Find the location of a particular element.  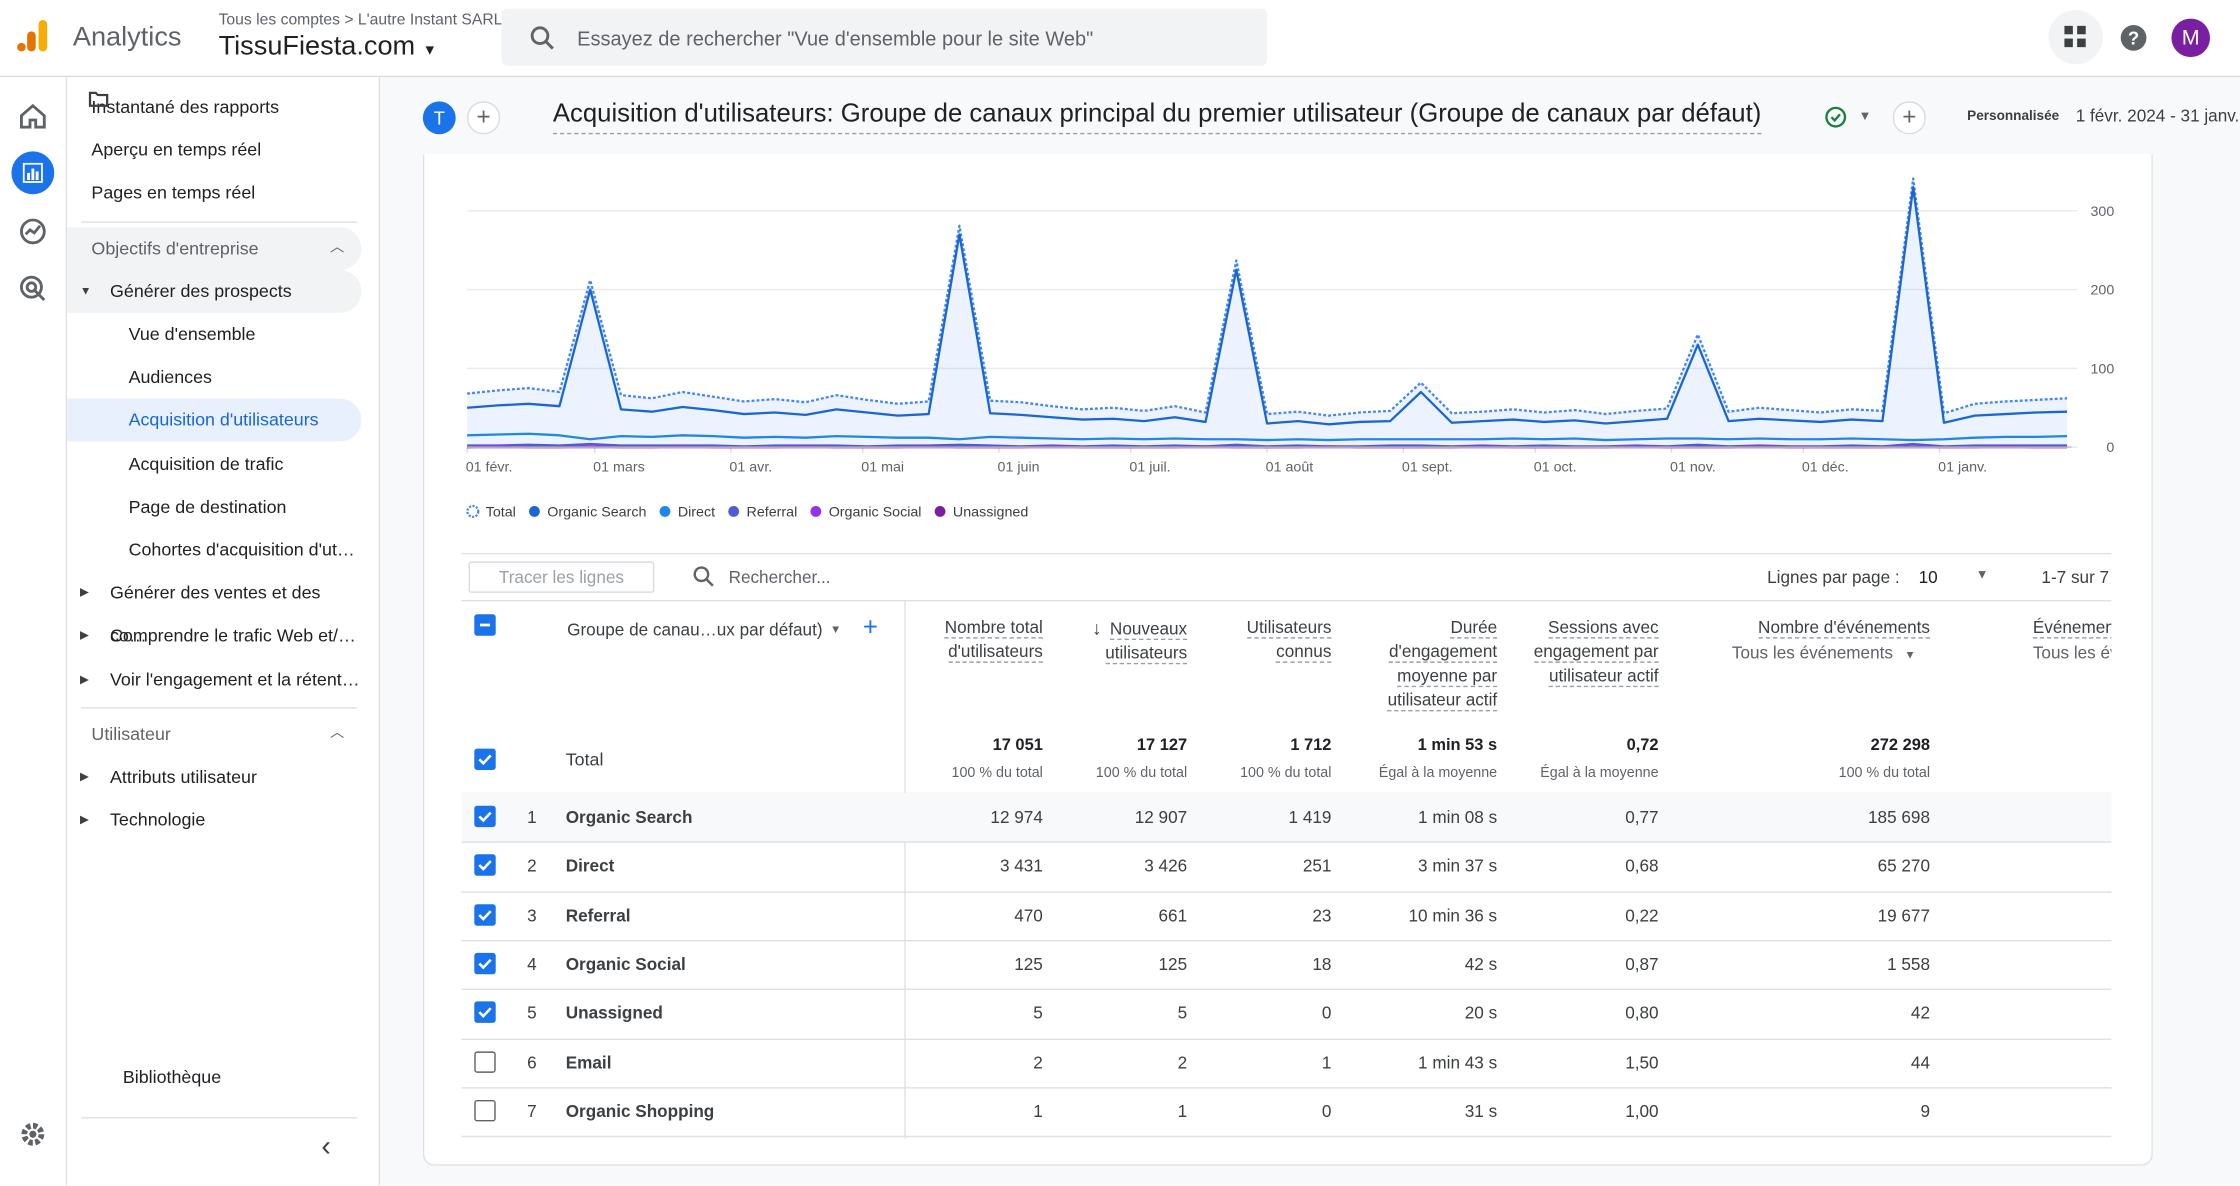

settings-icon is located at coordinates (33, 1134).